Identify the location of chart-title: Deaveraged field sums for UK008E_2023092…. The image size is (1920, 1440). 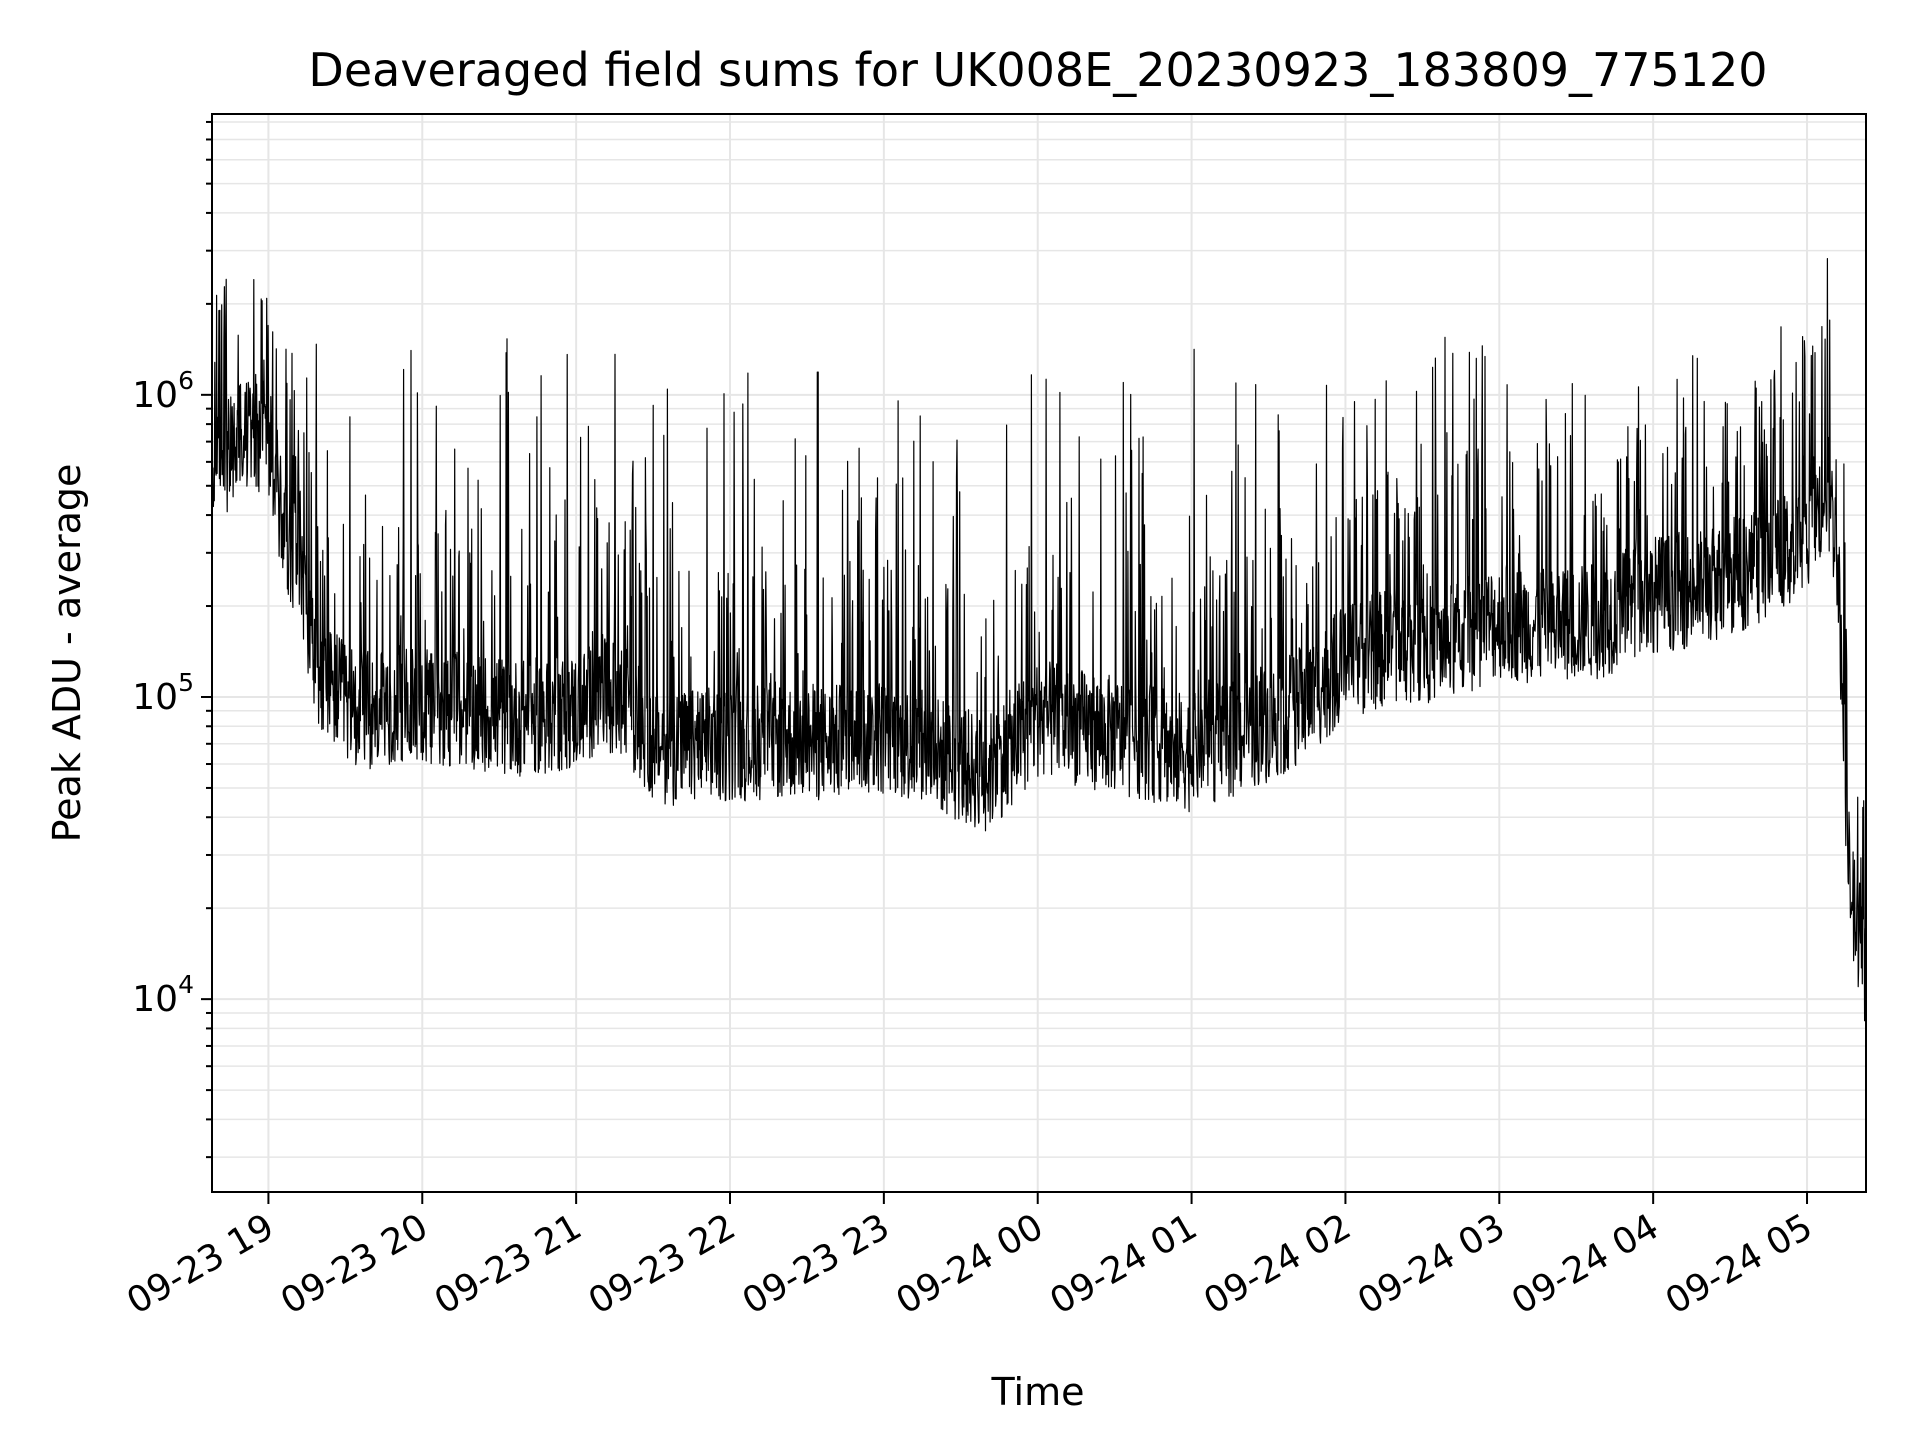
(1037, 70).